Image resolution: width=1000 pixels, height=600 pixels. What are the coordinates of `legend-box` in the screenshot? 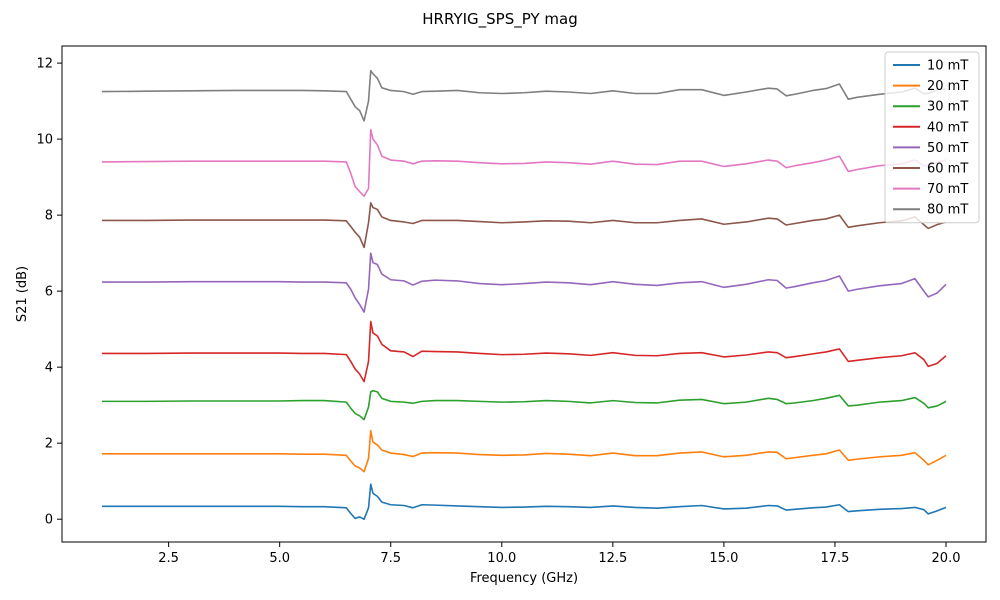 It's located at (932, 137).